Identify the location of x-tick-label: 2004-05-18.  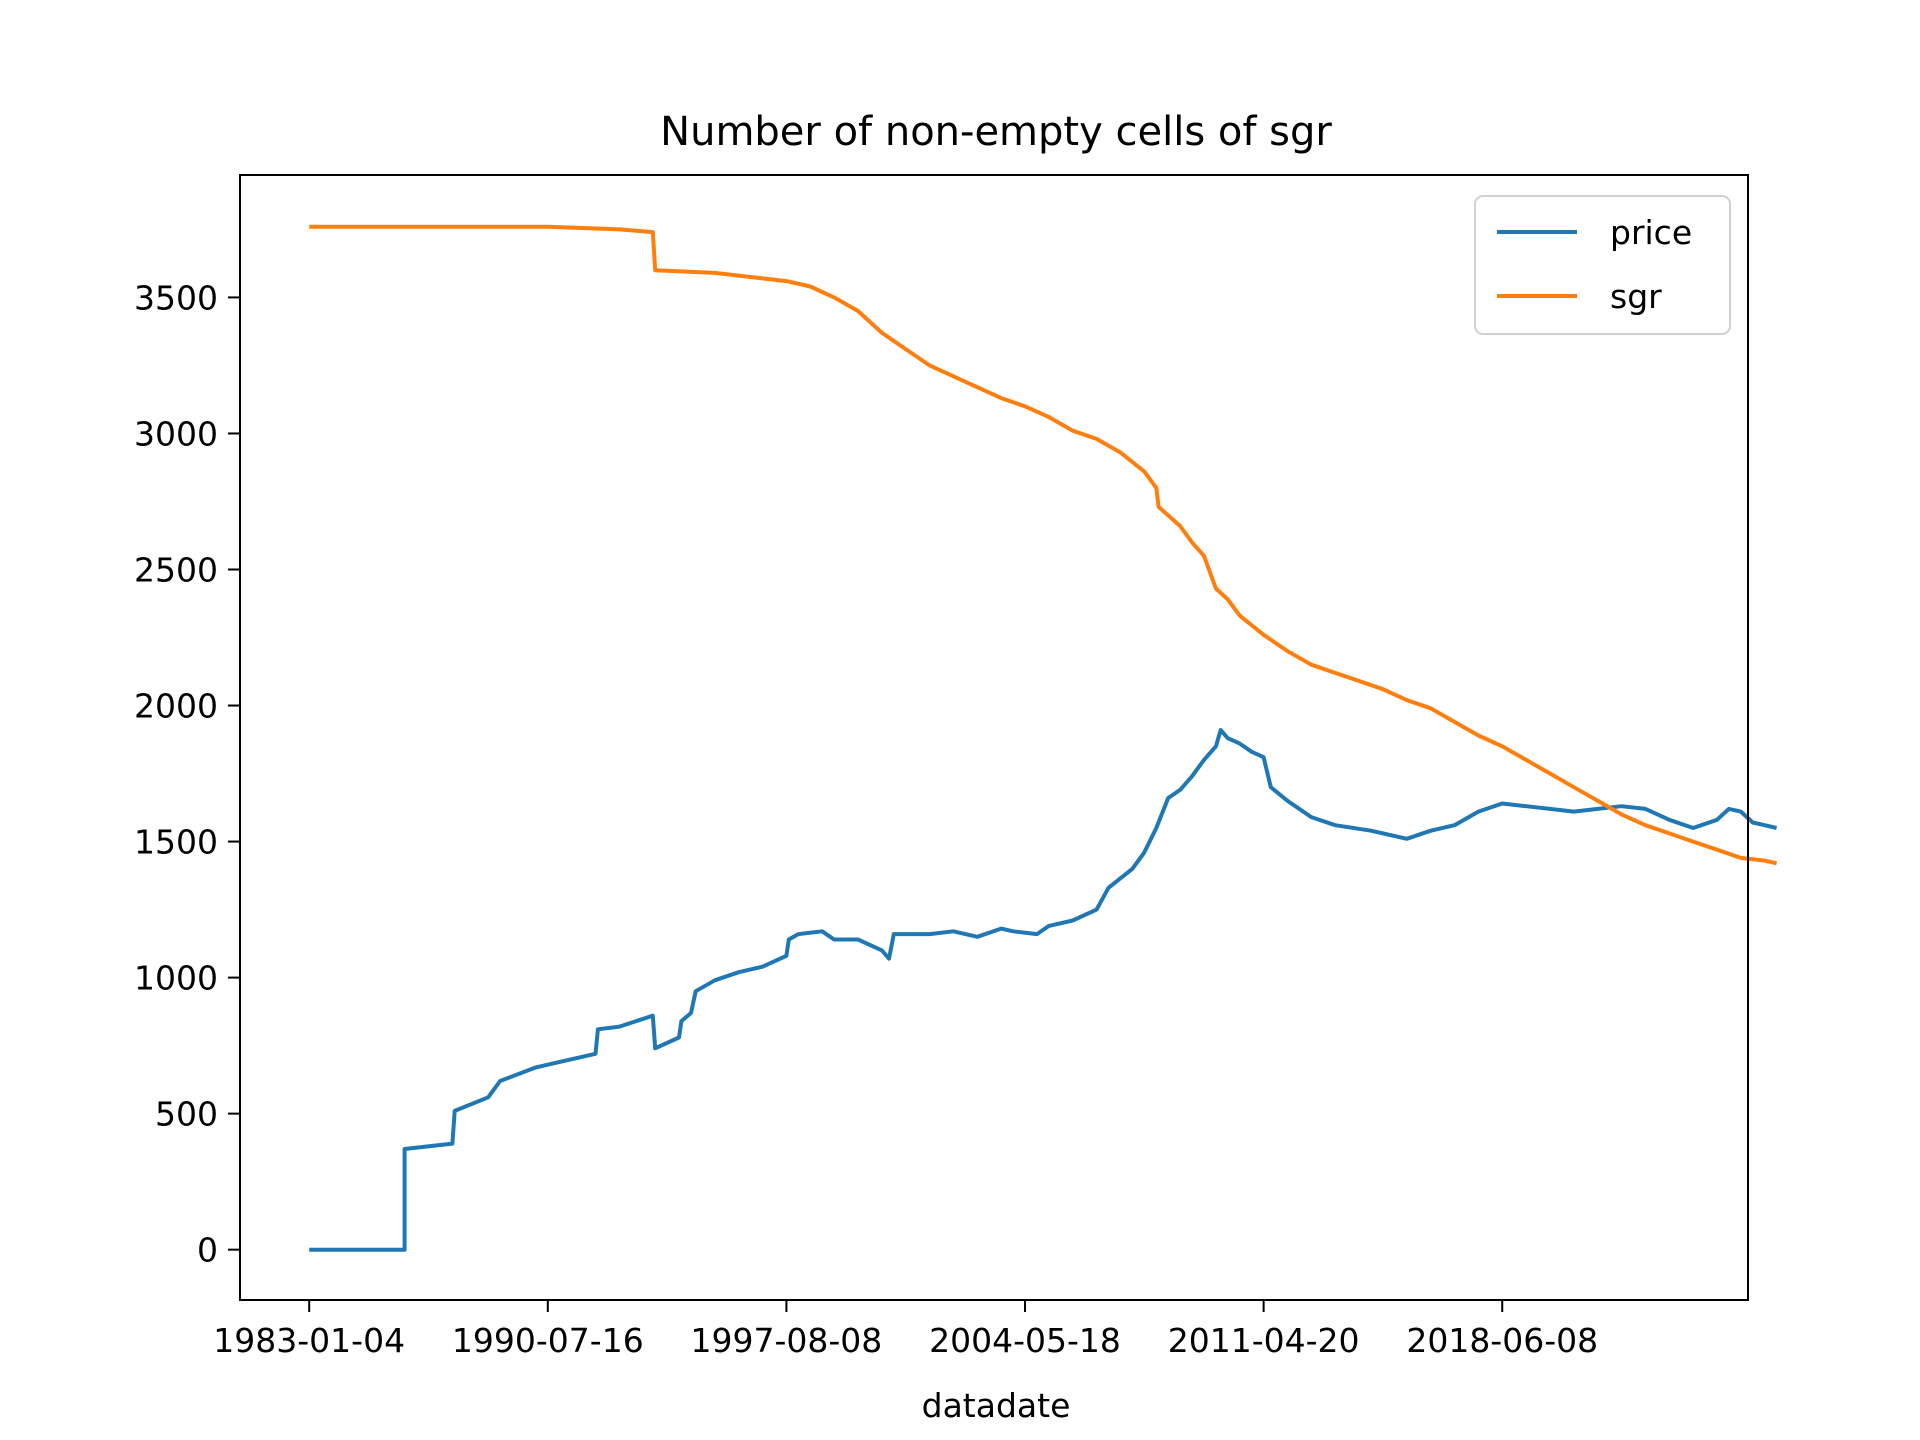
(1025, 1340).